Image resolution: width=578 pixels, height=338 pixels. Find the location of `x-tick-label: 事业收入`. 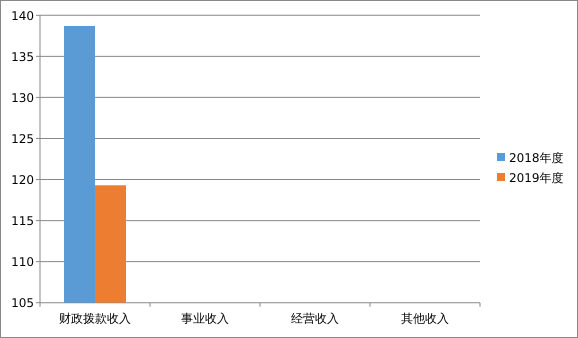

x-tick-label: 事业收入 is located at coordinates (205, 319).